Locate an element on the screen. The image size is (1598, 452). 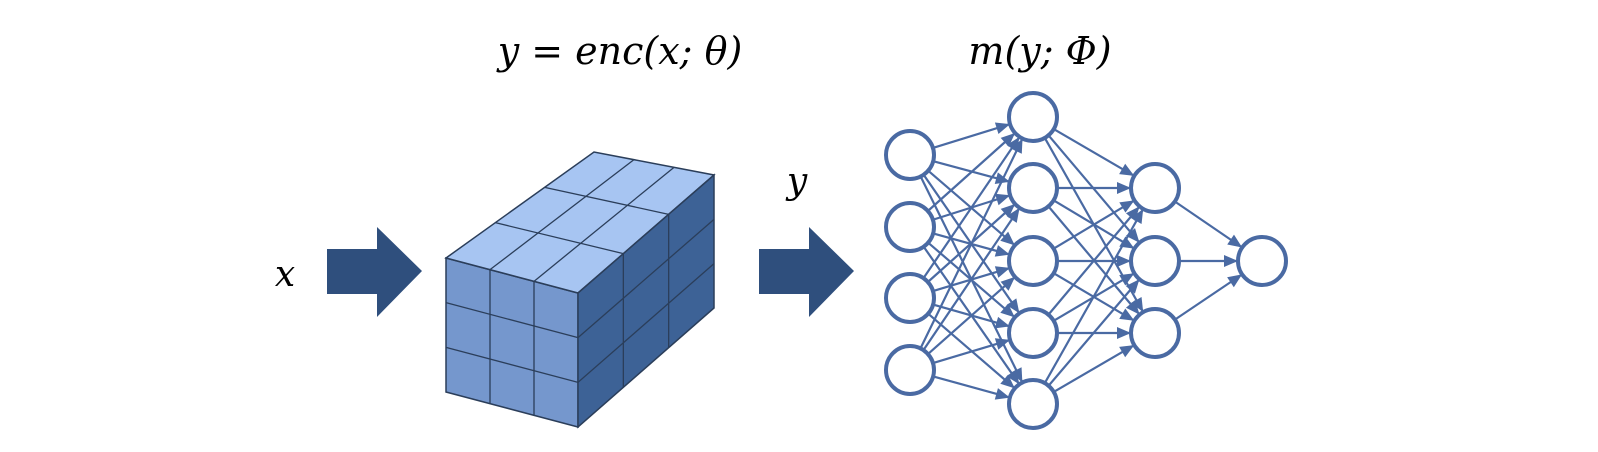
input-arrow-icon is located at coordinates (374, 272).